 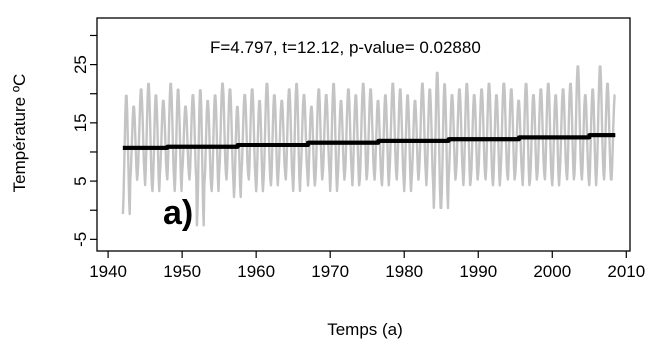 What do you see at coordinates (84, 140) in the screenshot?
I see `y-axis: -5 5 15 25` at bounding box center [84, 140].